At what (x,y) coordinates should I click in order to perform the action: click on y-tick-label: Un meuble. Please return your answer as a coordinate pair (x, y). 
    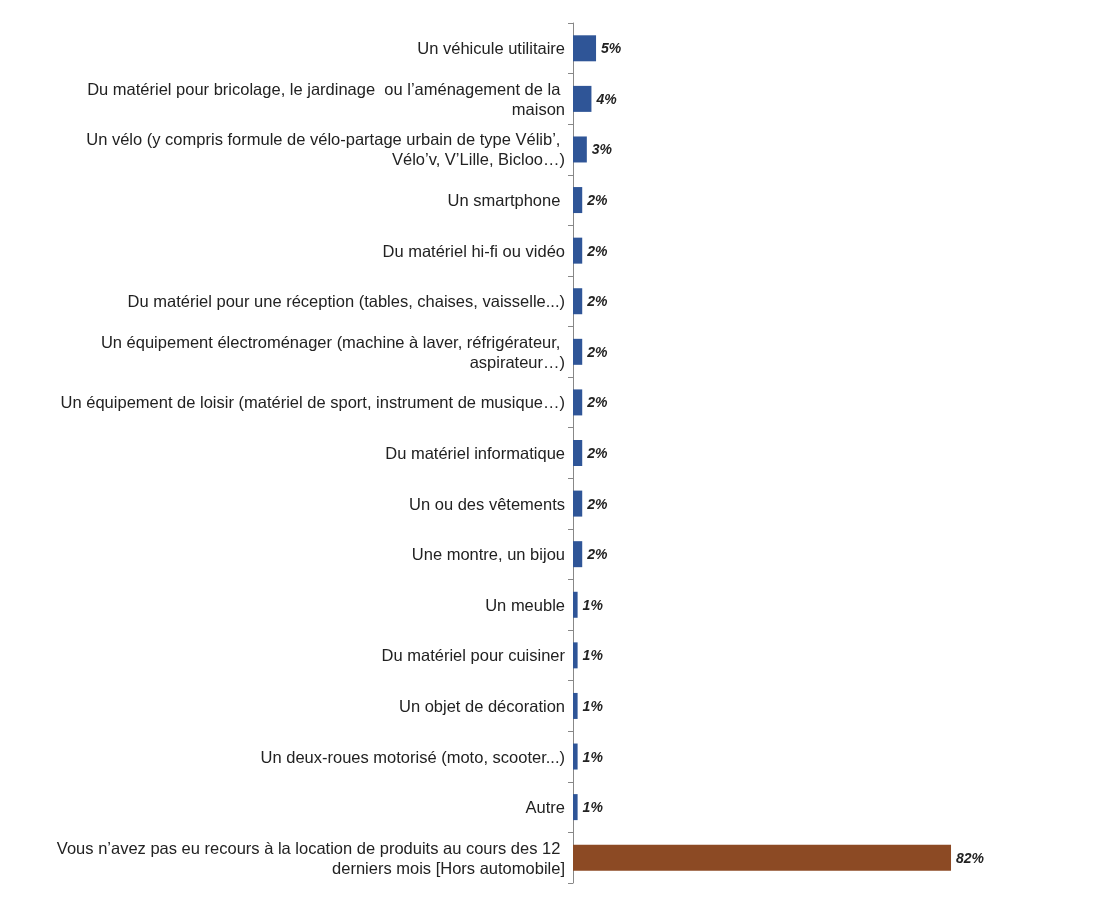
    Looking at the image, I should click on (525, 604).